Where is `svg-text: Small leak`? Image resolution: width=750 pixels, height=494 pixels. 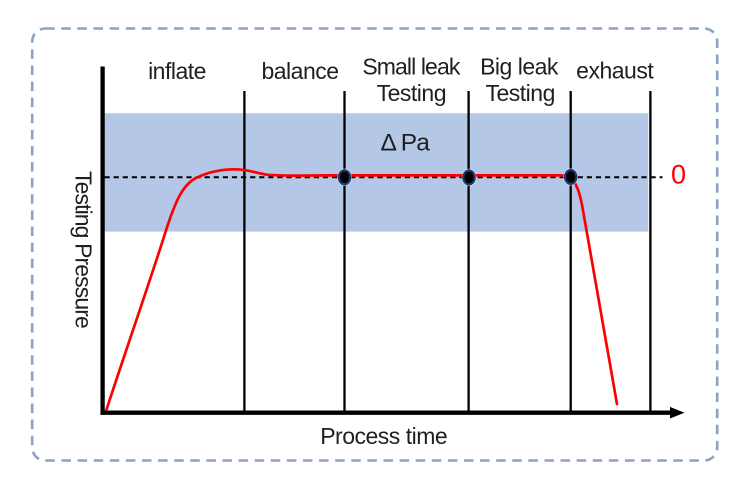 svg-text: Small leak is located at coordinates (411, 67).